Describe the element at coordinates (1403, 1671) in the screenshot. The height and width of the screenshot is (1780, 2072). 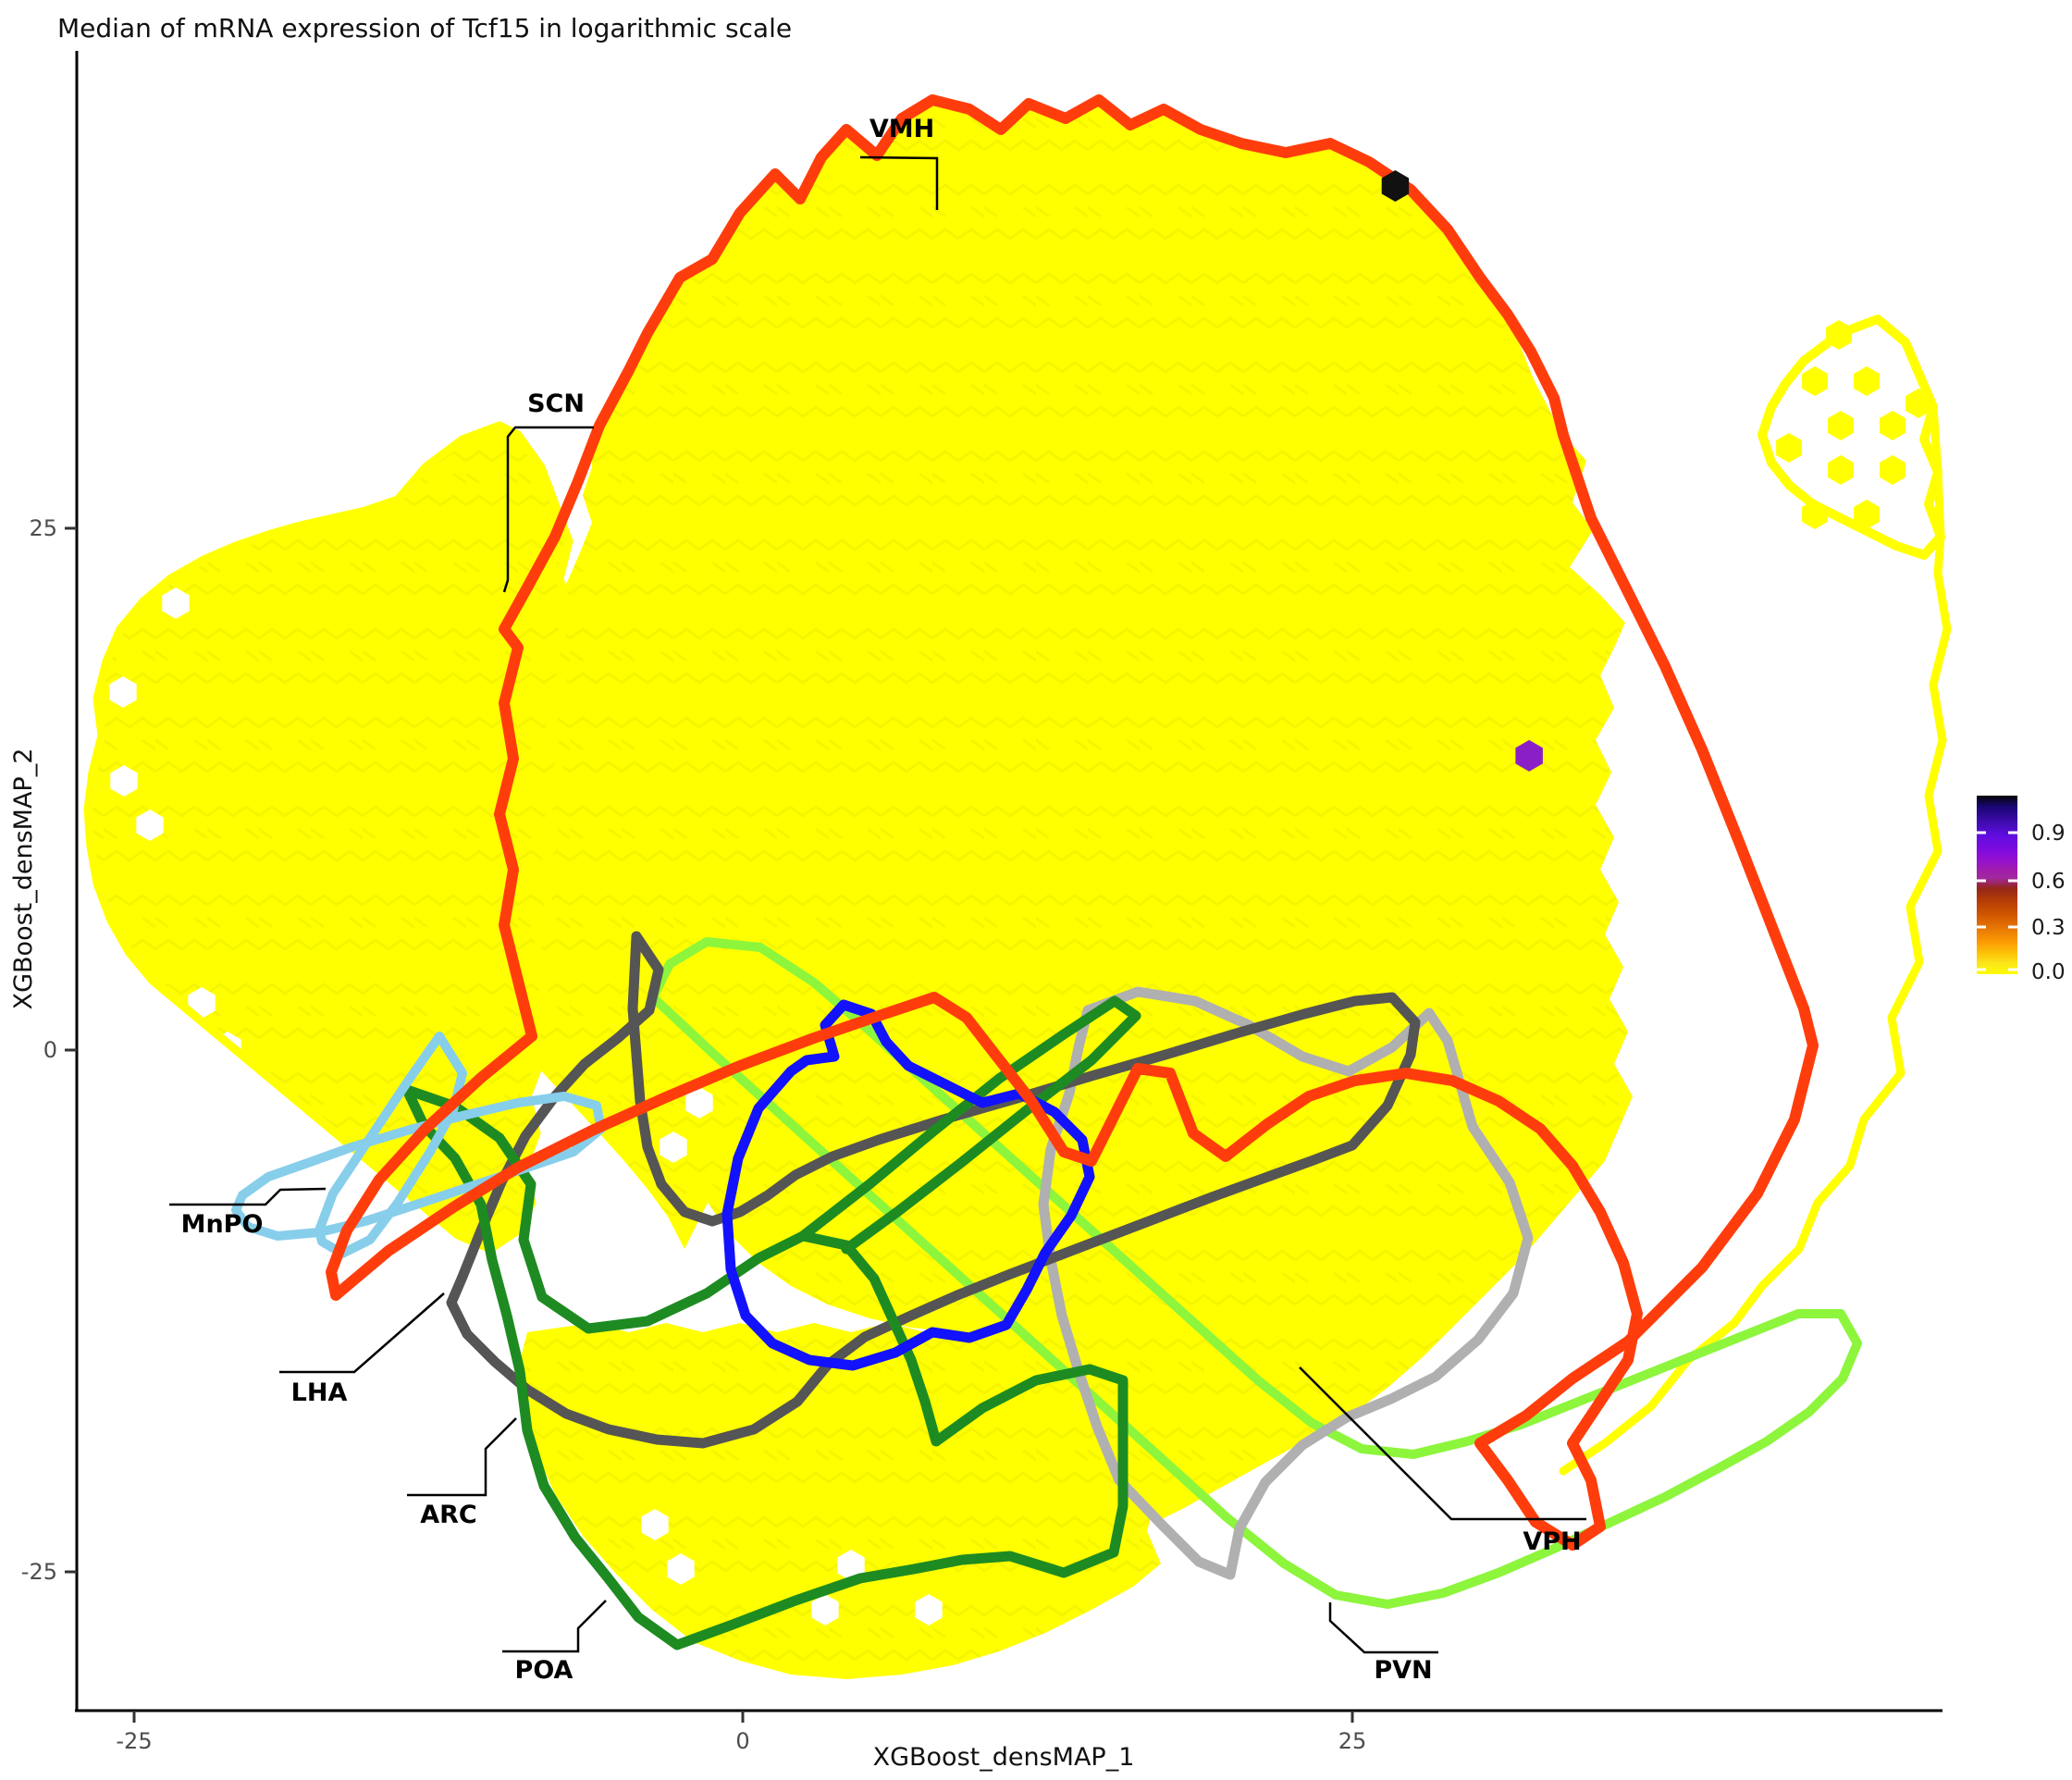
I see `region-label-pvn: PVN` at that location.